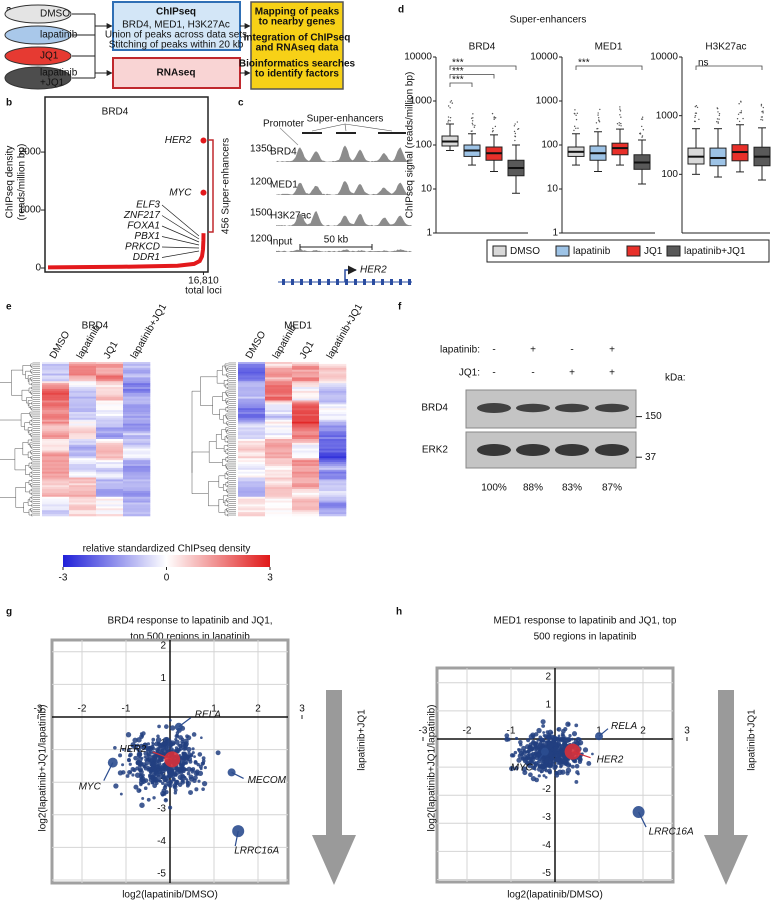 This screenshot has width=772, height=902. What do you see at coordinates (146, 257) in the screenshot?
I see `gene-label: DDR1` at bounding box center [146, 257].